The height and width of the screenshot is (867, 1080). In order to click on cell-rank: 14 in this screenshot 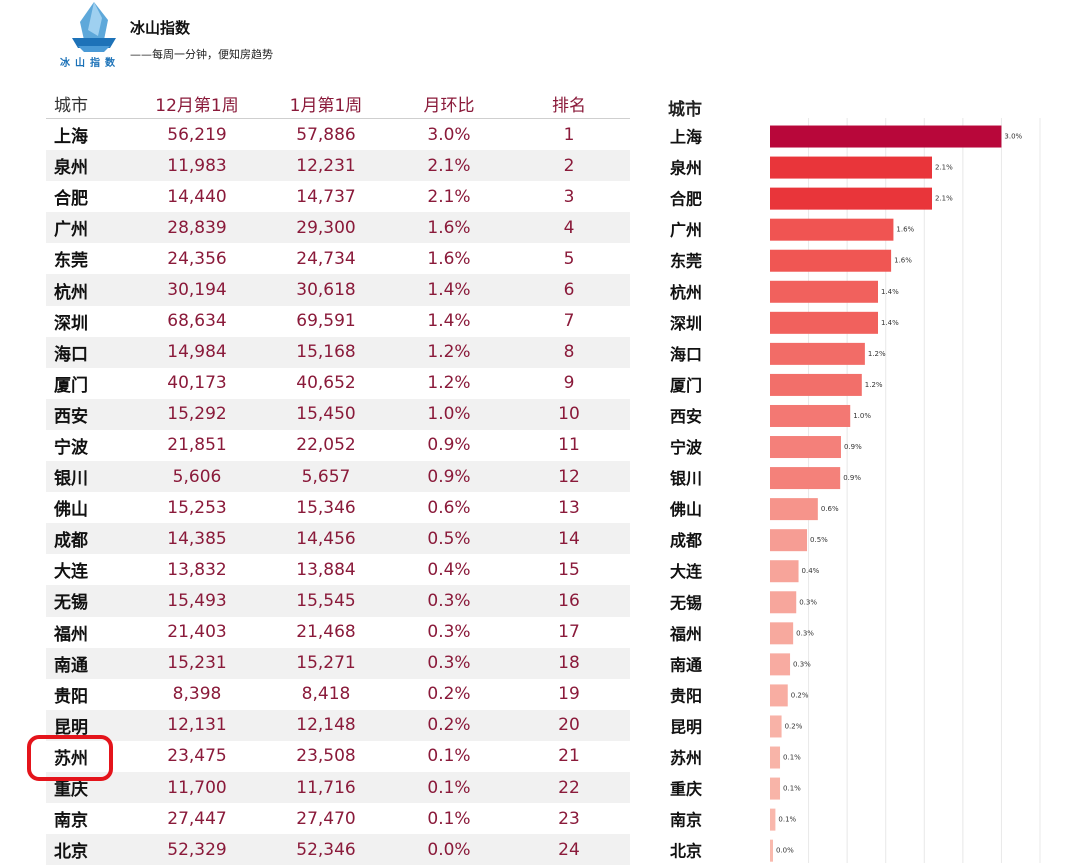, I will do `click(569, 538)`.